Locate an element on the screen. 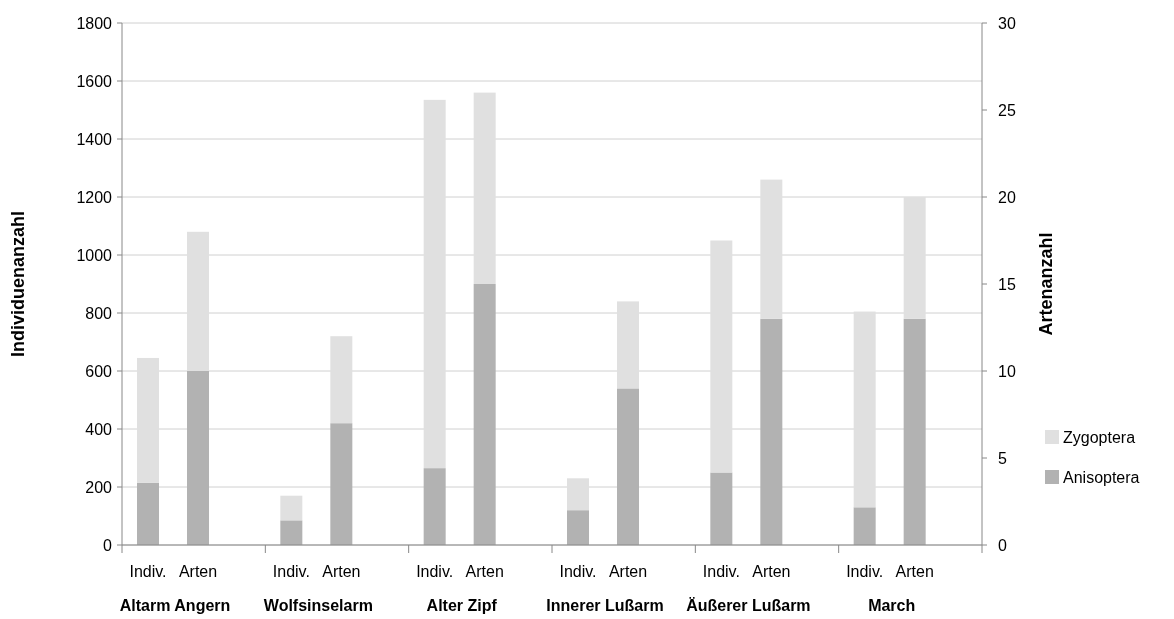  text: Altarm Angern is located at coordinates (175, 605).